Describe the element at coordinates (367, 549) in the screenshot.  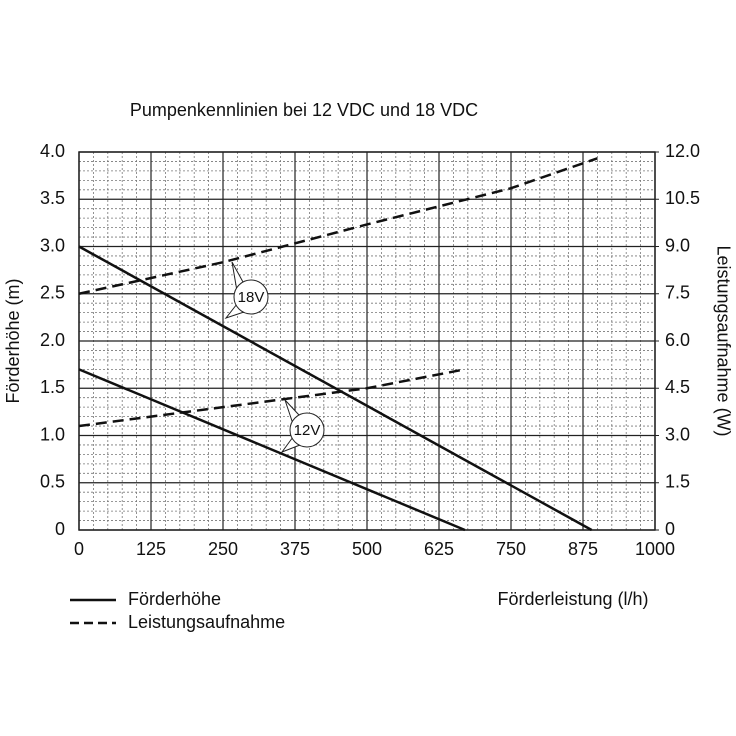
I see `x-tick-label: 500` at that location.